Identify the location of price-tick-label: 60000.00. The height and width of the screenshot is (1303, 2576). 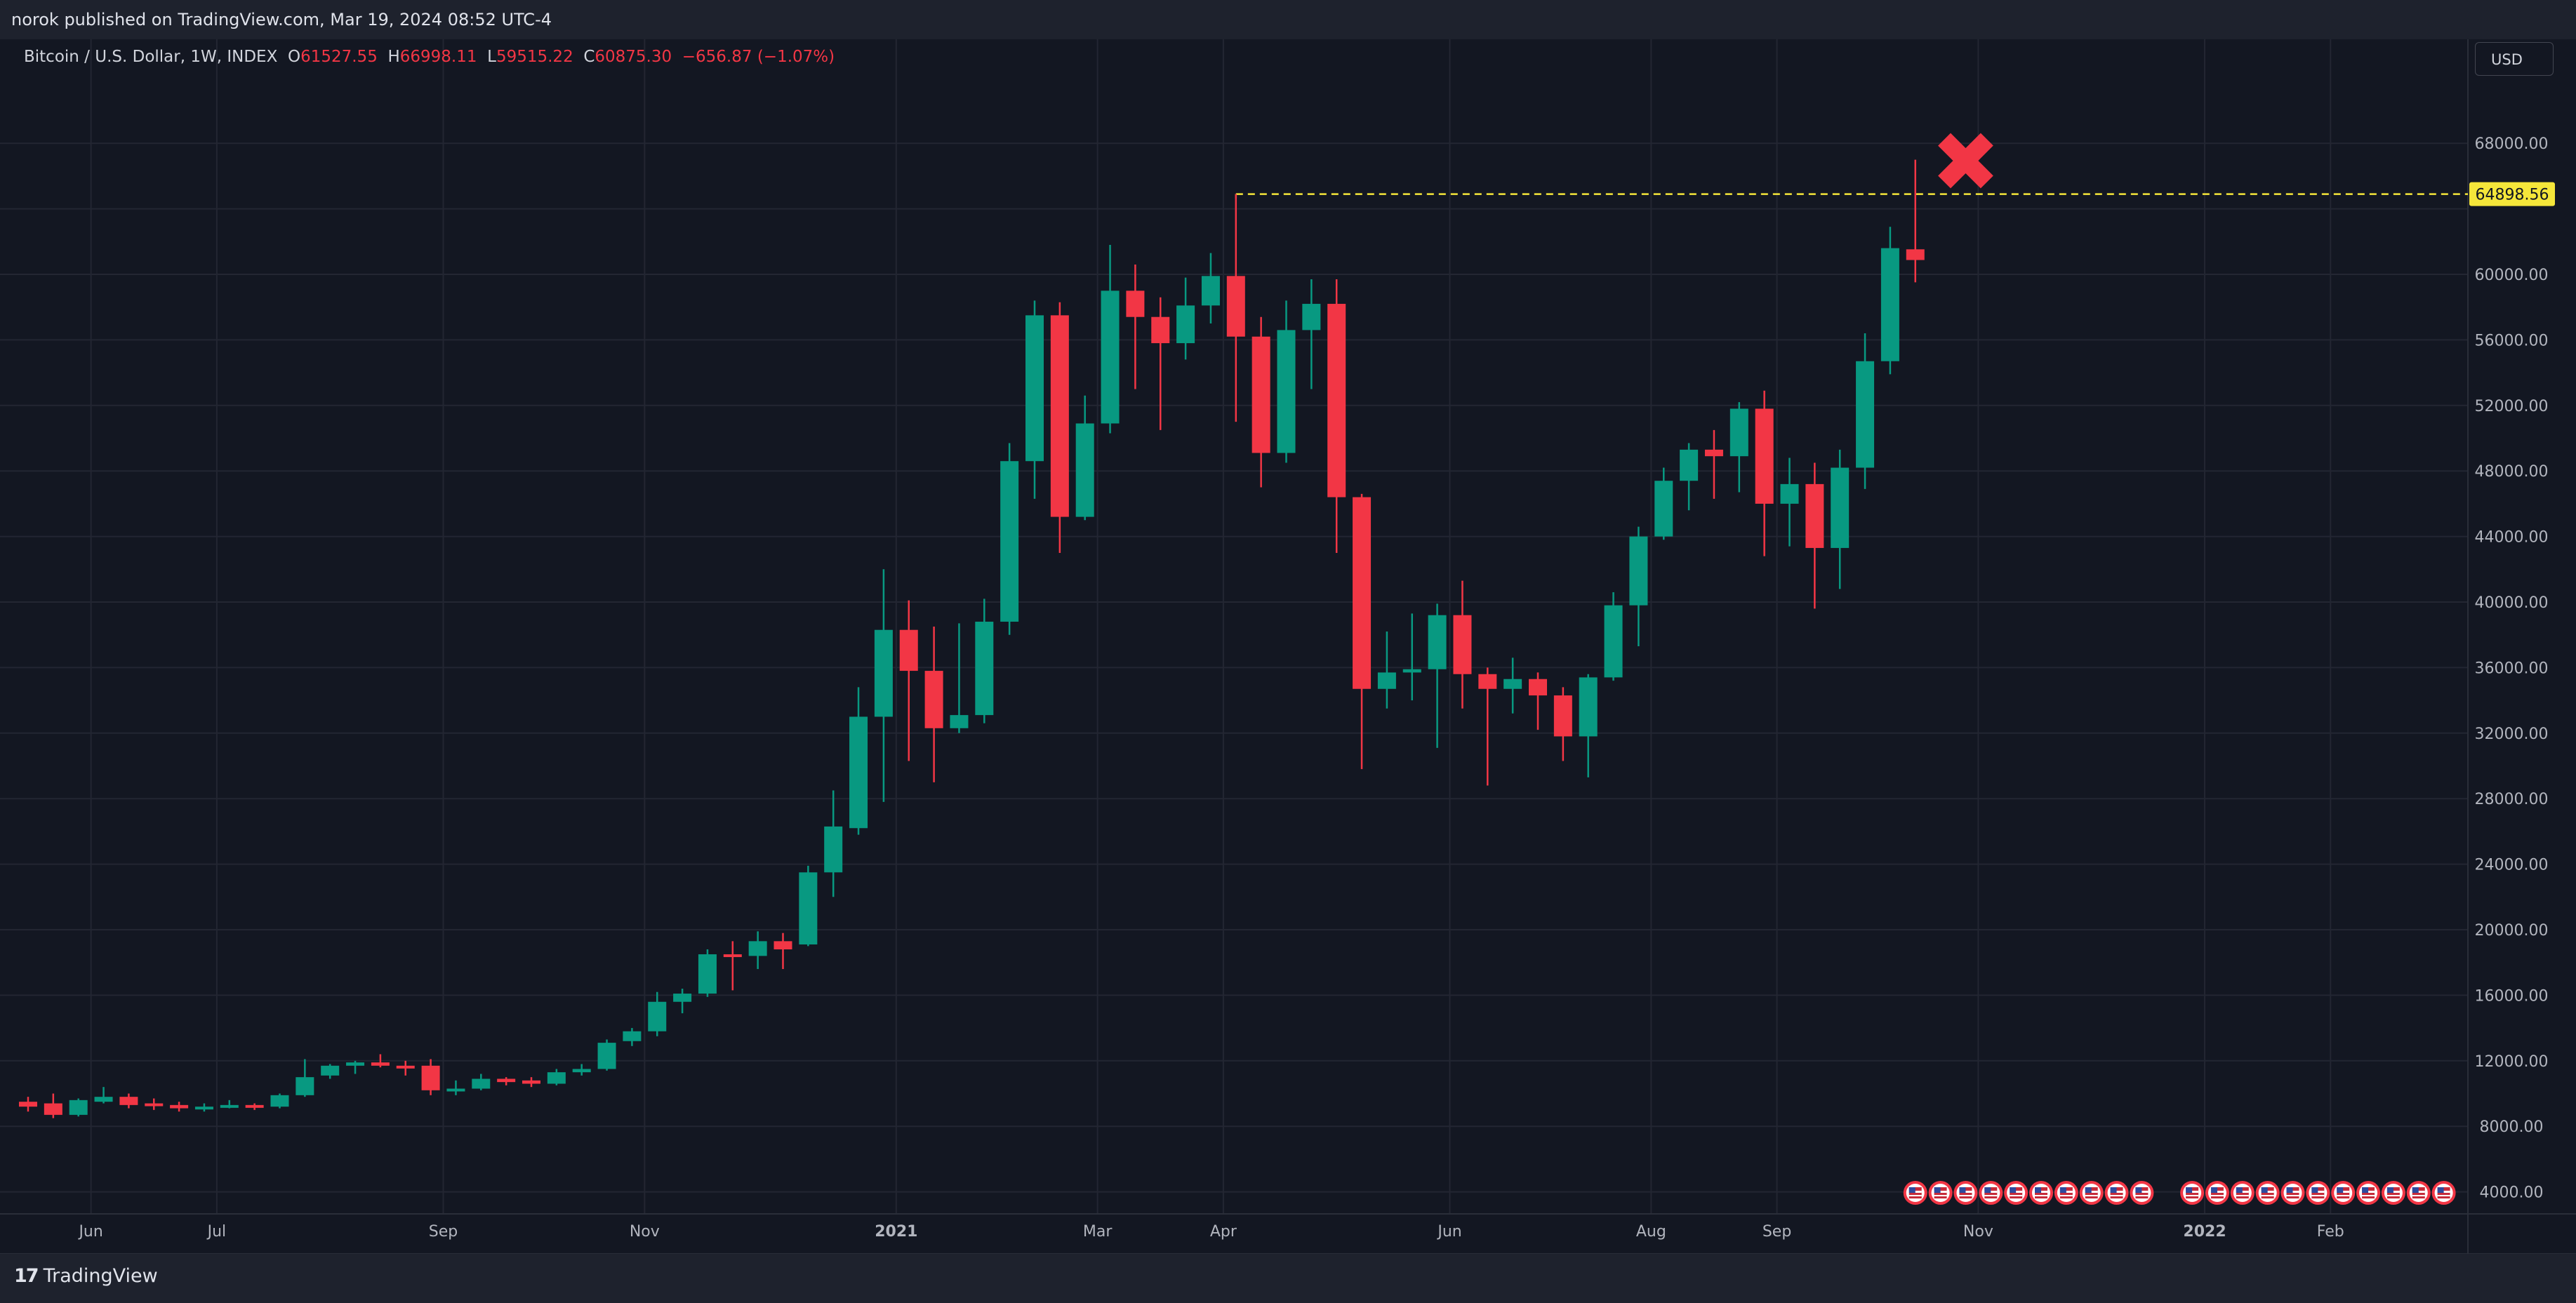
(2512, 275).